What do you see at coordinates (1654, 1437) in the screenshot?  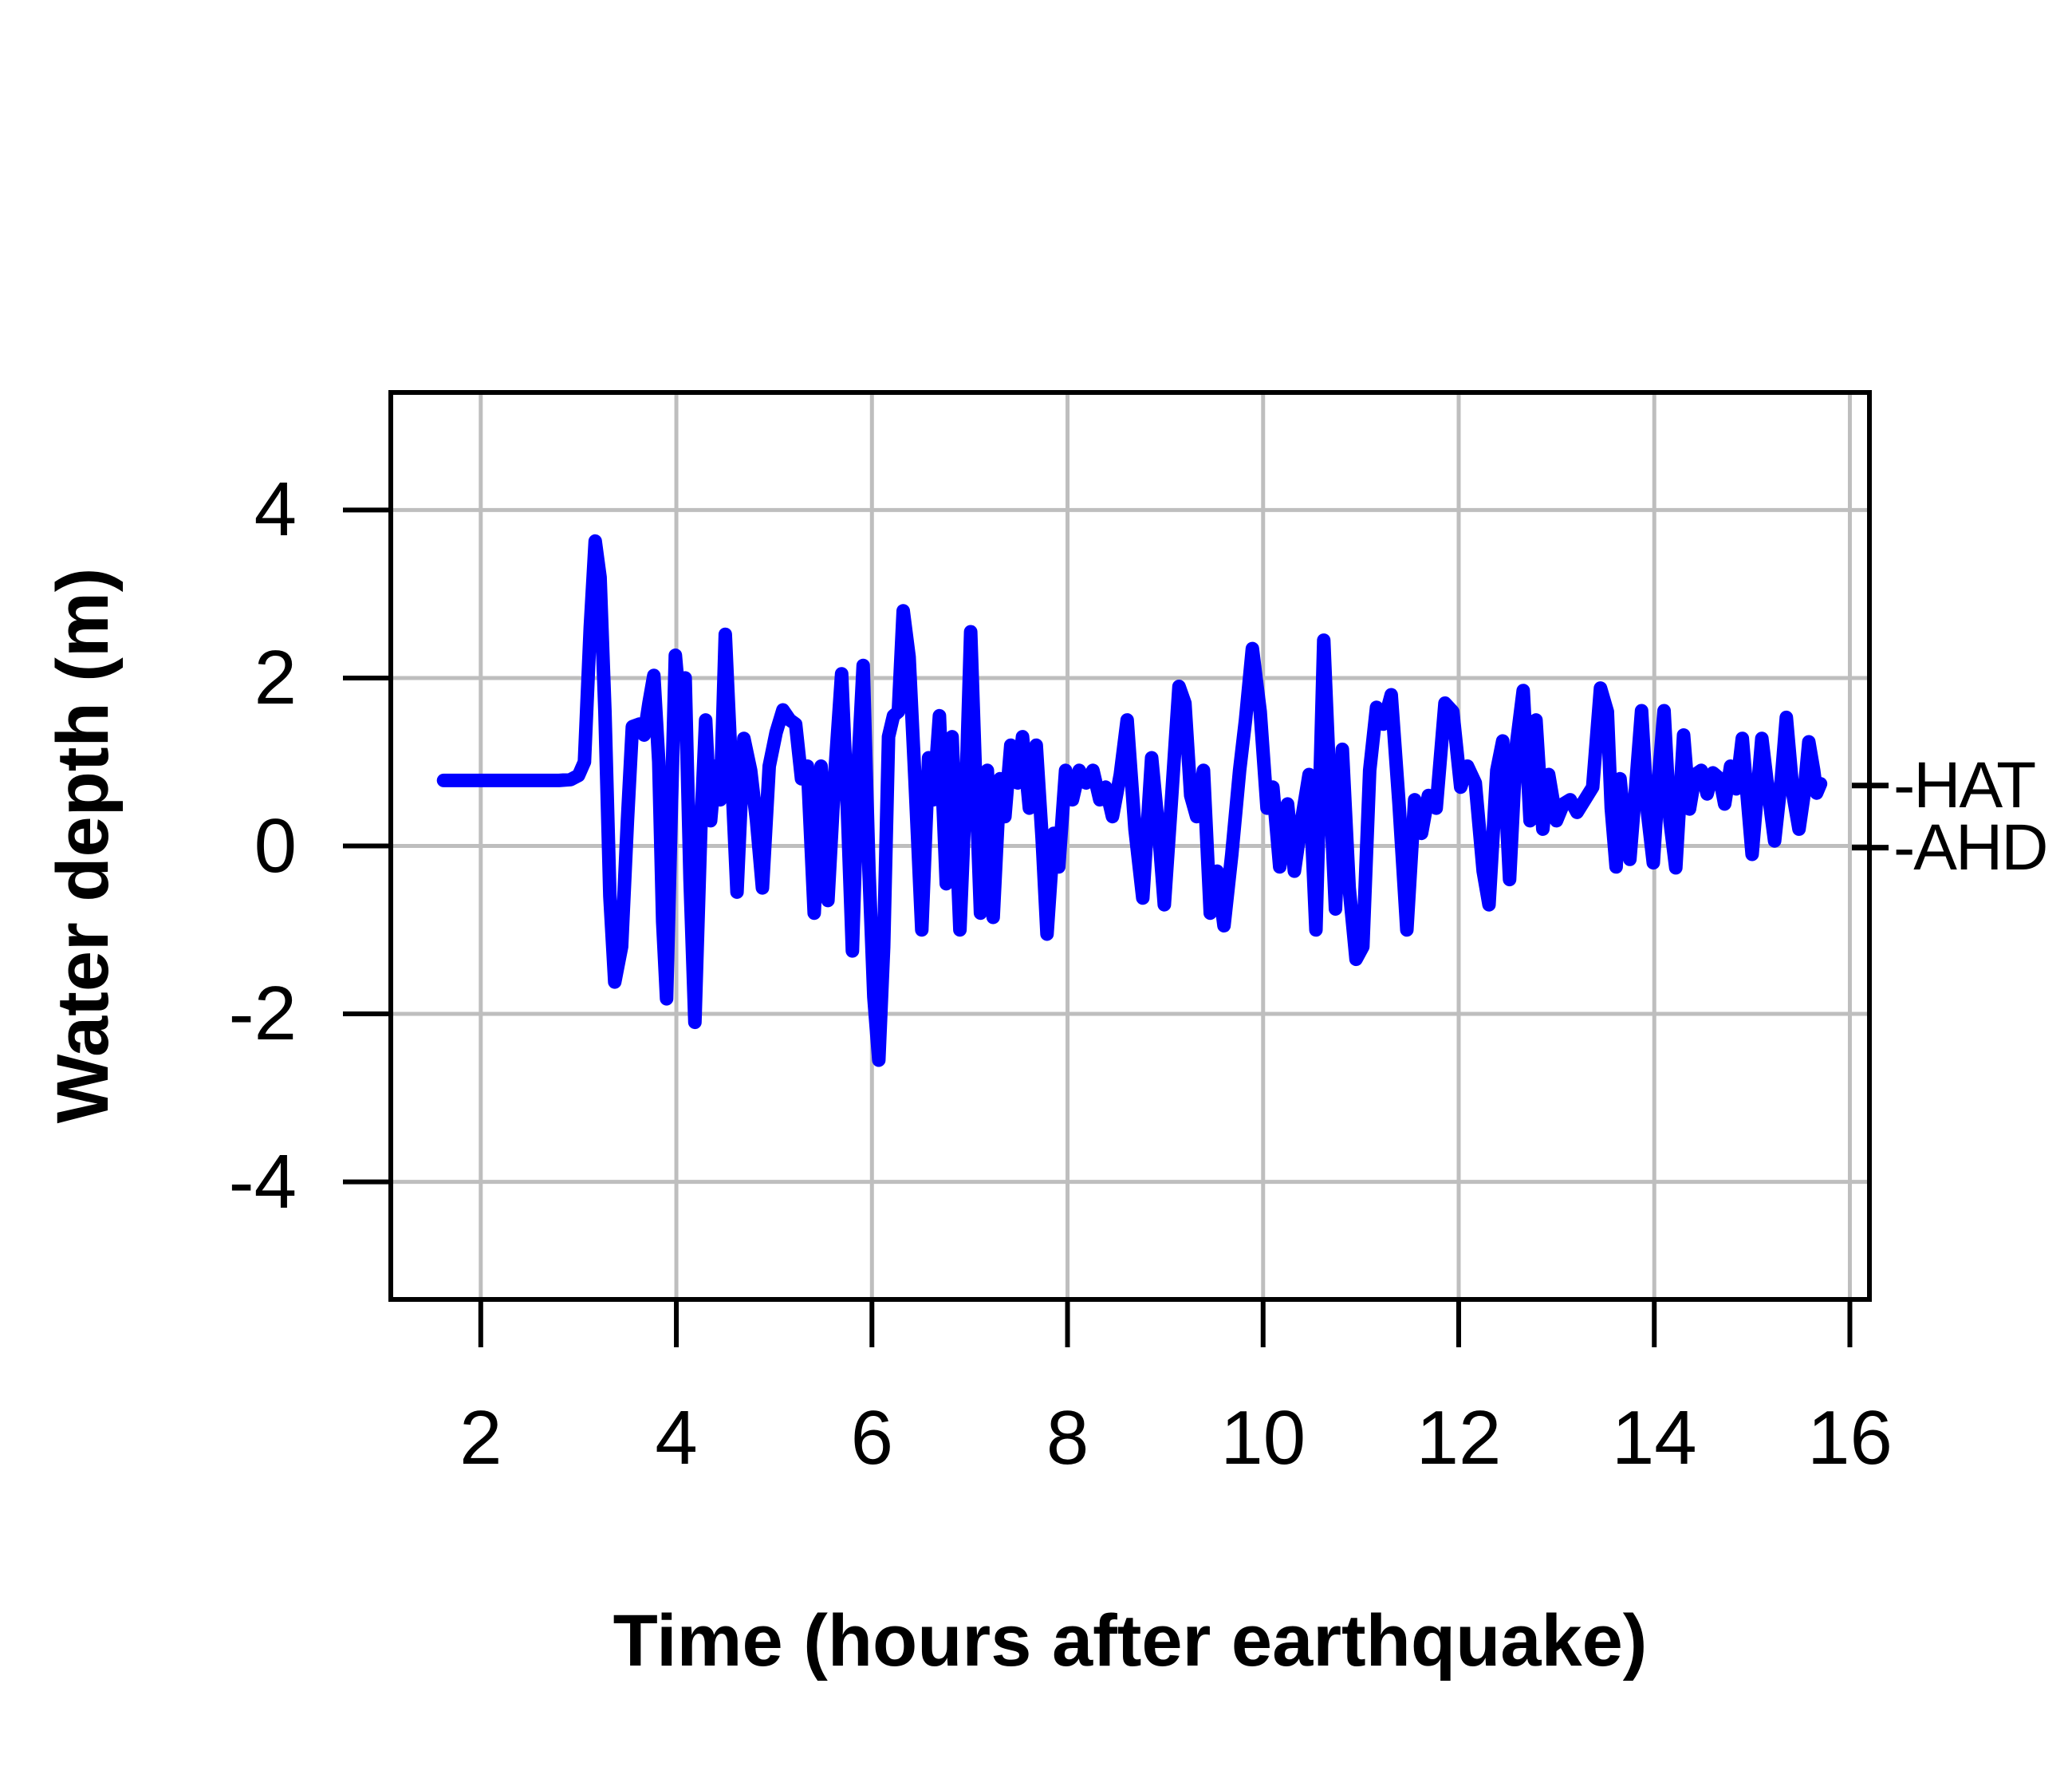 I see `x-tick-label: 14` at bounding box center [1654, 1437].